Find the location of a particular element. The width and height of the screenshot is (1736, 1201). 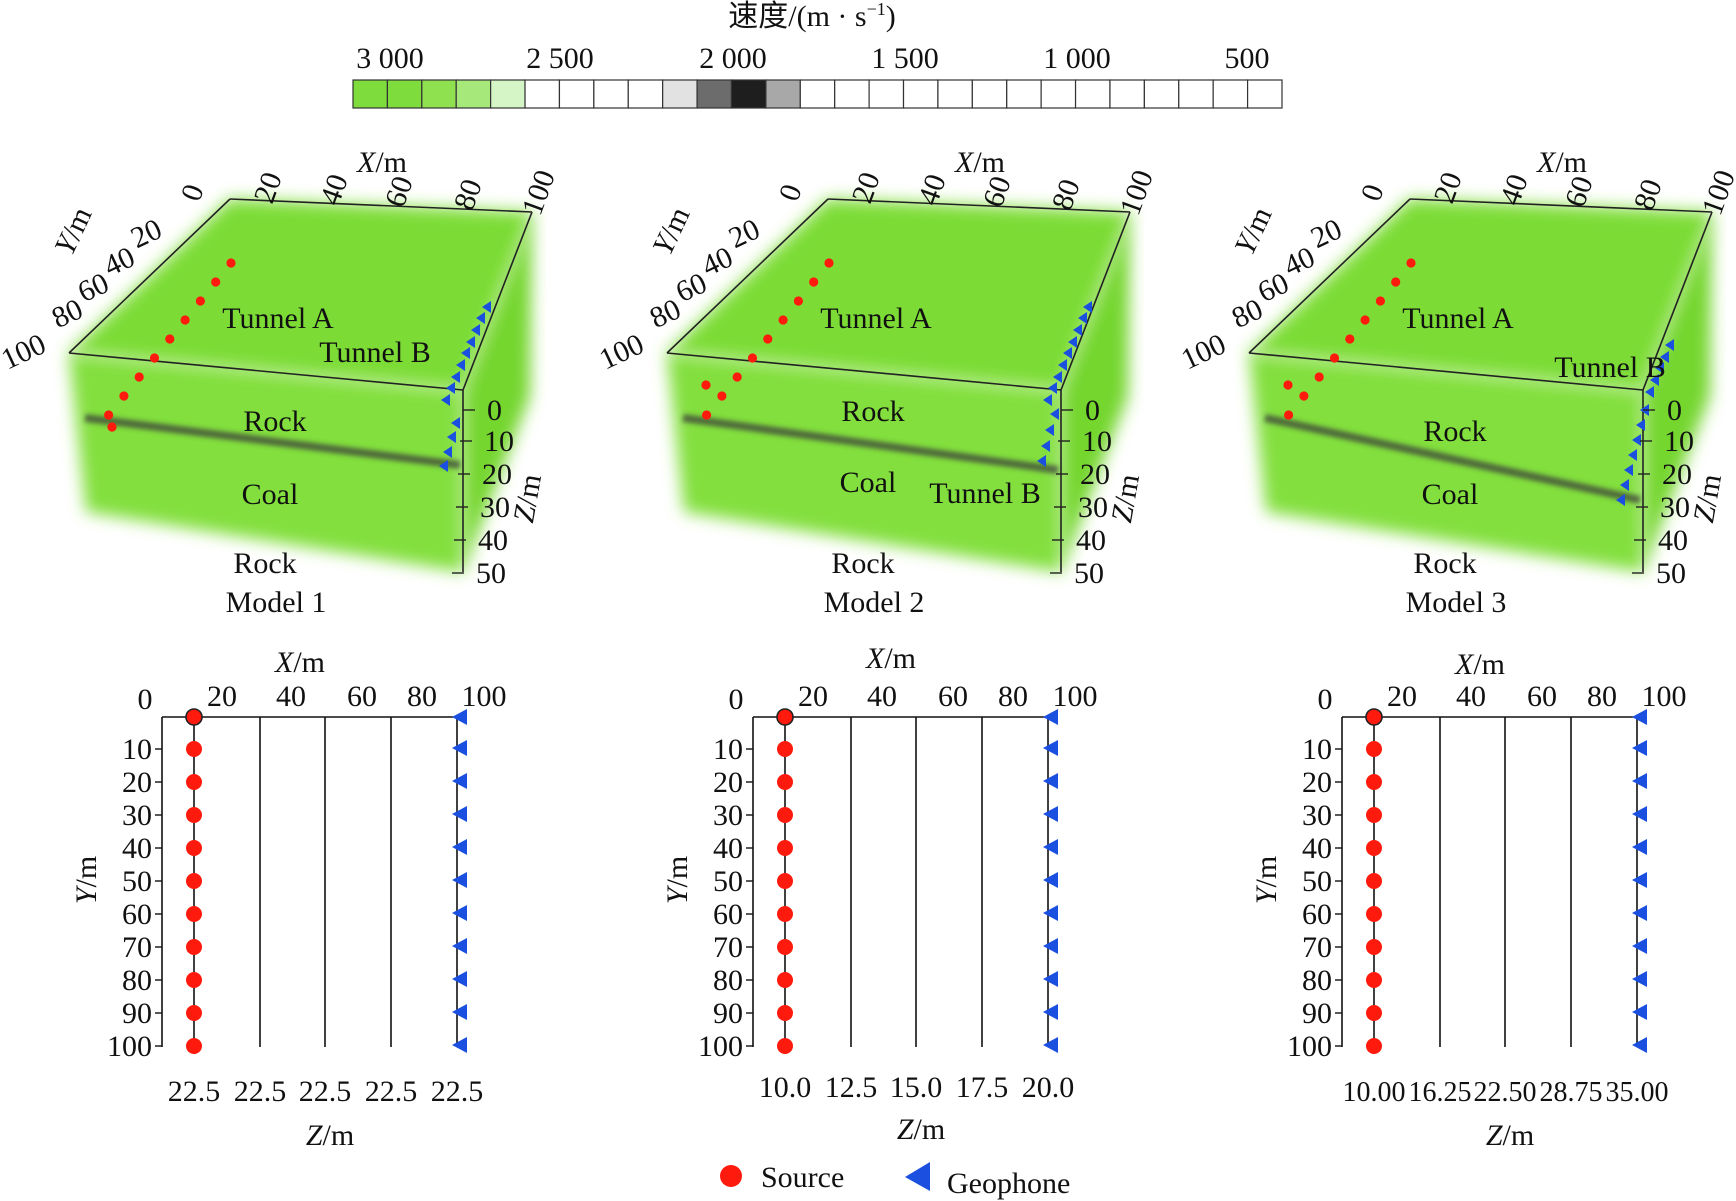

plan-y-tick-label: 80 is located at coordinates (1317, 980).